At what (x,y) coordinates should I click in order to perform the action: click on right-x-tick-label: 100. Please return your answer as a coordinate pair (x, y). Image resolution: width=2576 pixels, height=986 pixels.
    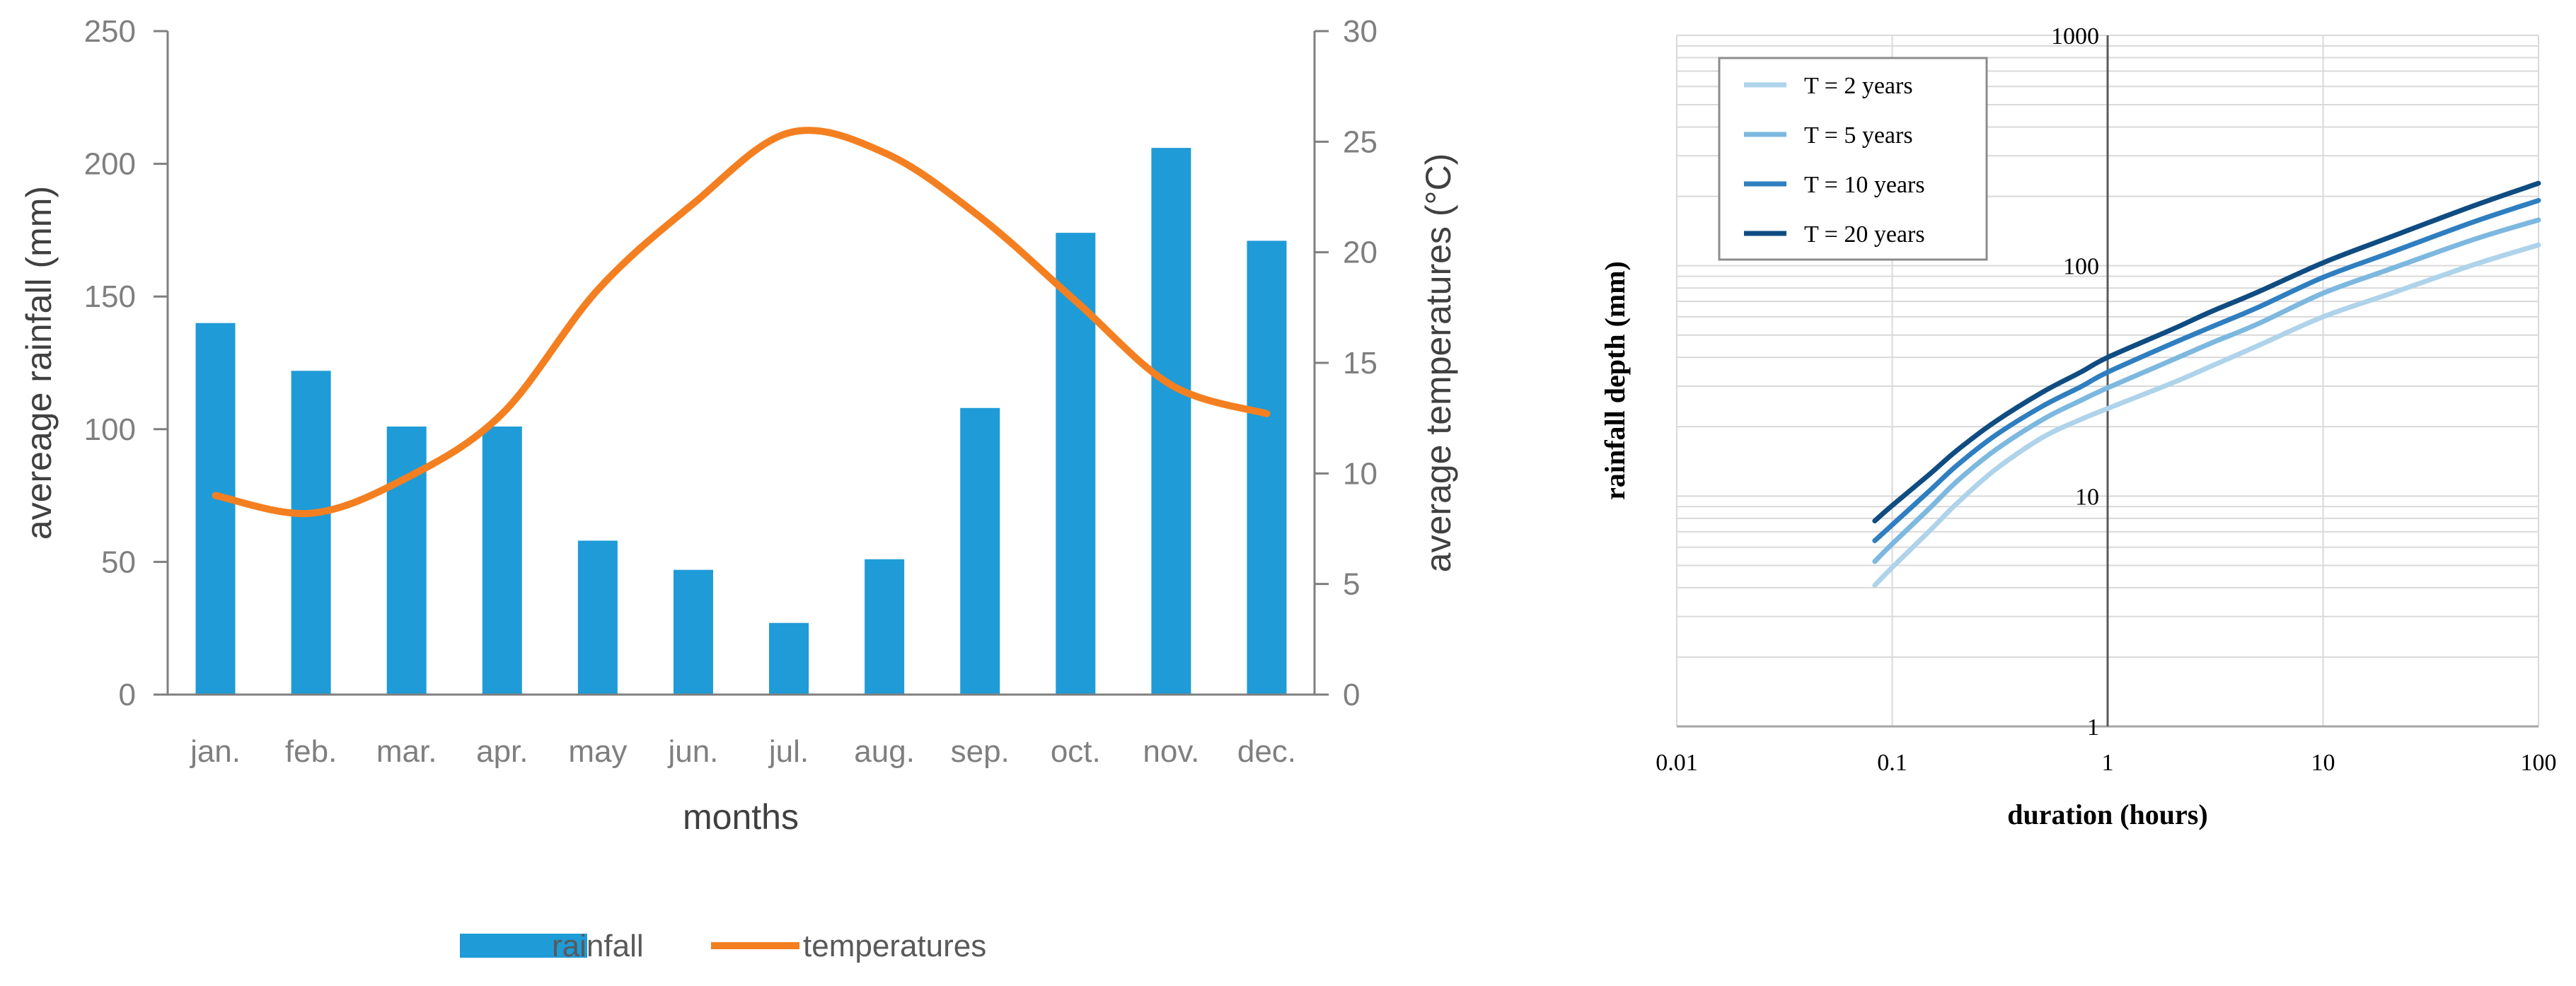
    Looking at the image, I should click on (2539, 763).